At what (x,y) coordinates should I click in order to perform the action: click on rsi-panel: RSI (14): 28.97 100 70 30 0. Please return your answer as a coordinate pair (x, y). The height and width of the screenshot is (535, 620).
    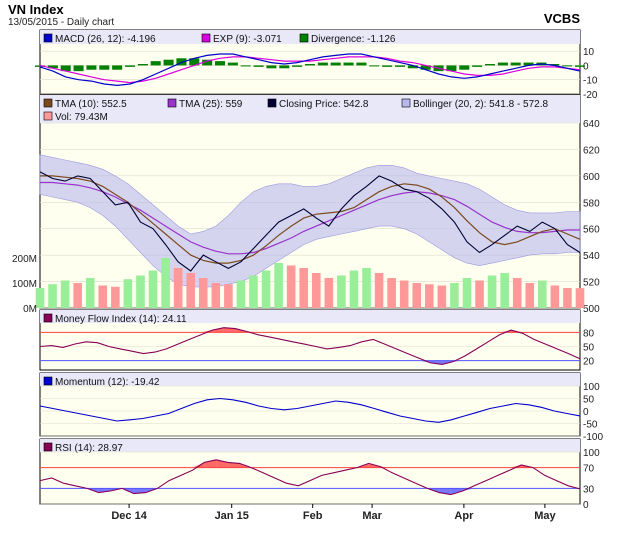
    Looking at the image, I should click on (319, 474).